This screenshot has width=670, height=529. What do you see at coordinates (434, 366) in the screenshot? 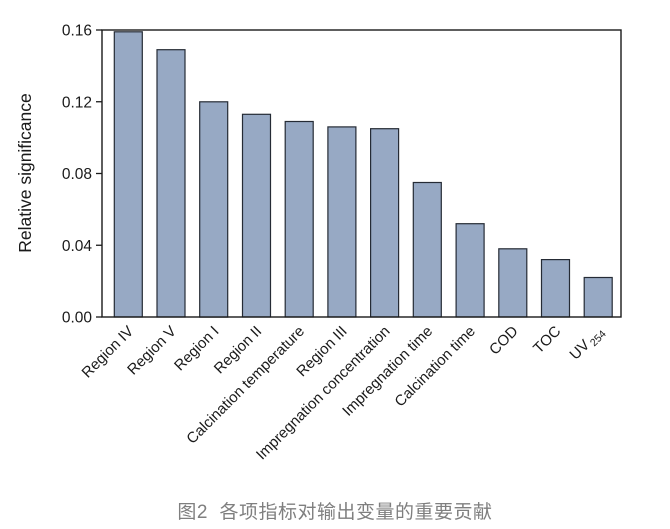
I see `x-tick-label-calcination-time: Calcination time` at bounding box center [434, 366].